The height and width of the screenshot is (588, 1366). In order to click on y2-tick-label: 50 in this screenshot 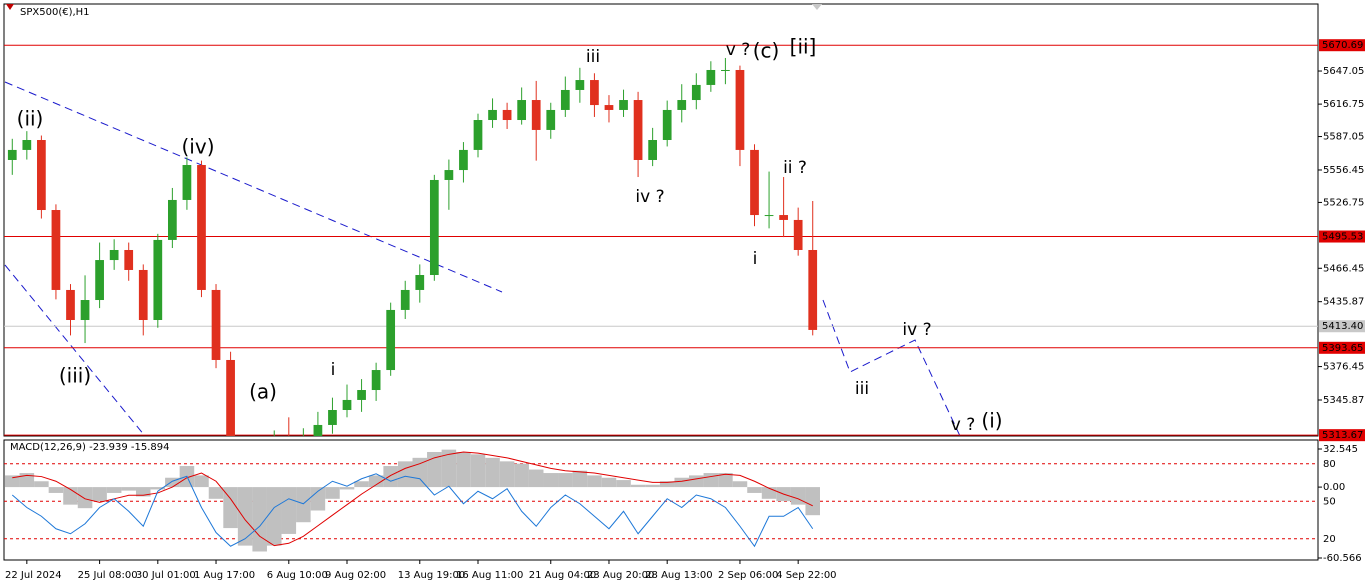, I will do `click(1329, 501)`.